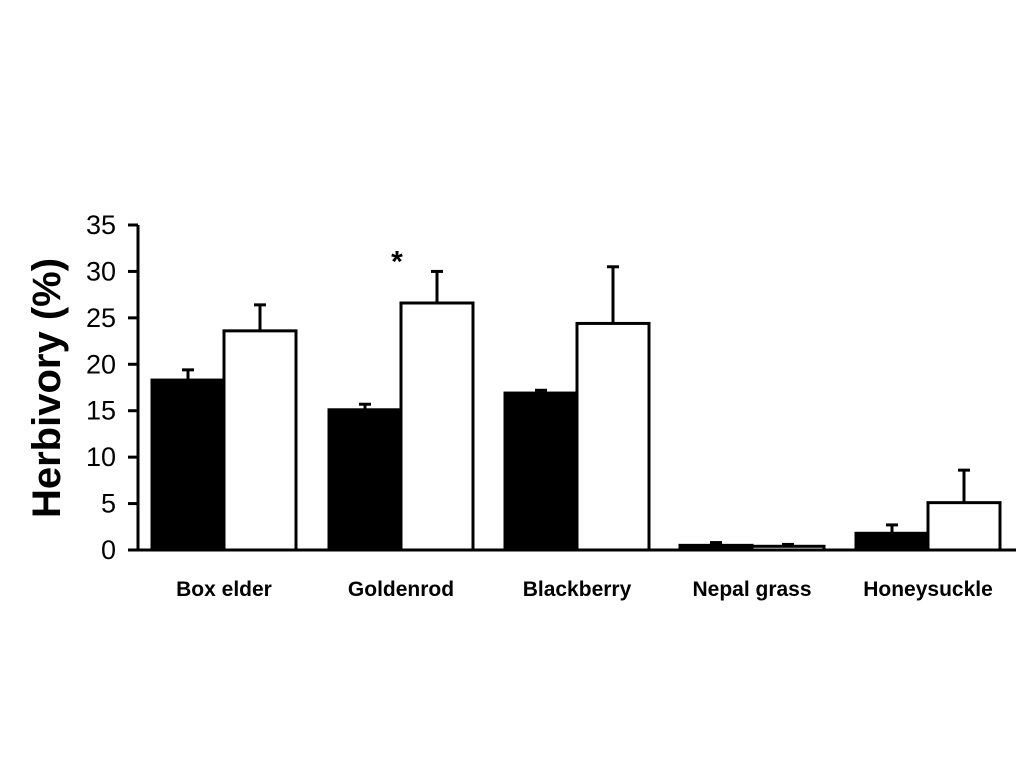 The height and width of the screenshot is (773, 1024). I want to click on annotations: *, so click(397, 261).